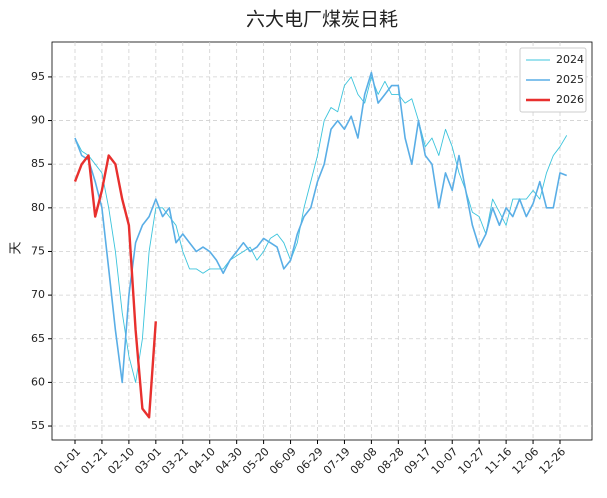 This screenshot has width=607, height=498. I want to click on x-tick-label: 02-10, so click(121, 461).